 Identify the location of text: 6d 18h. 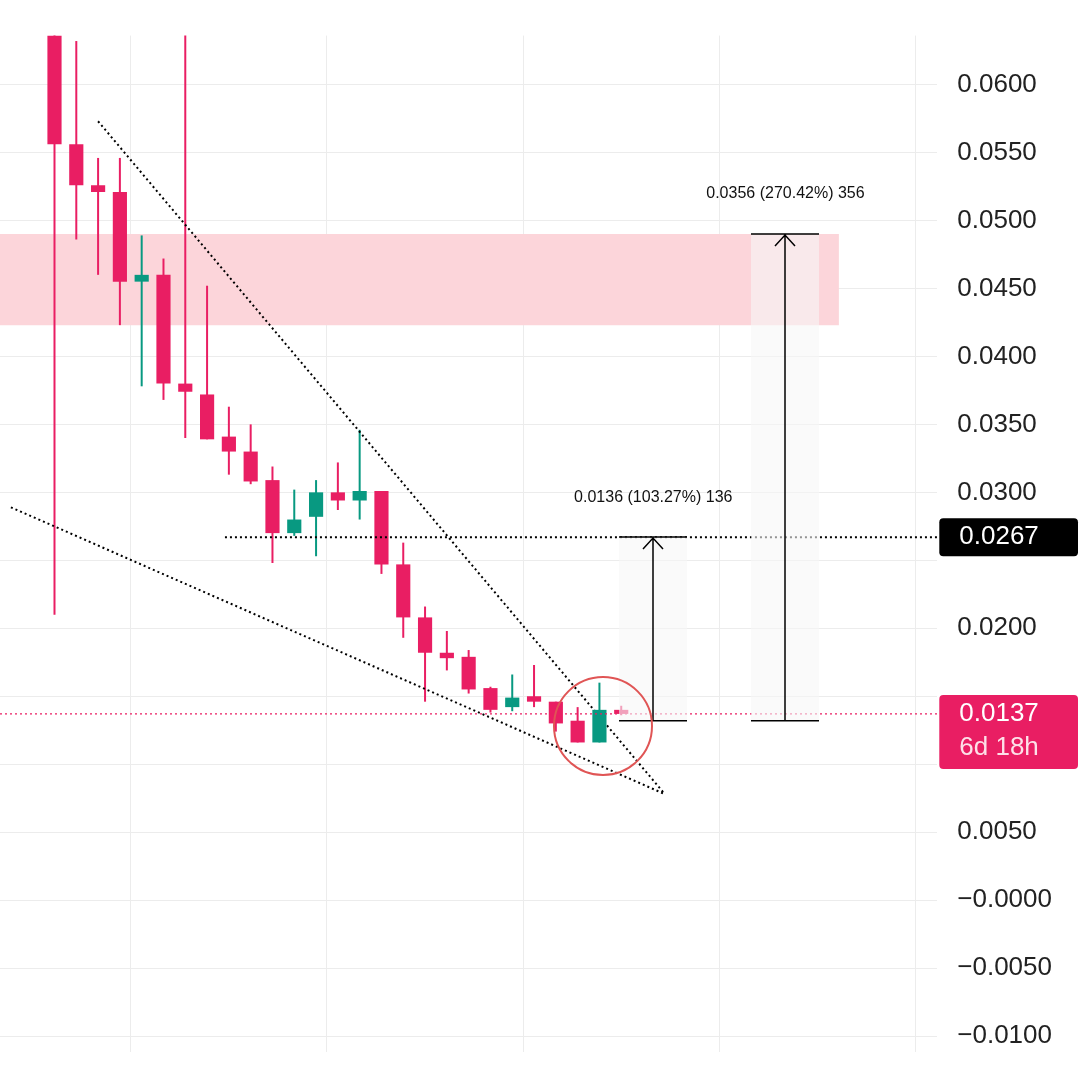
(999, 746).